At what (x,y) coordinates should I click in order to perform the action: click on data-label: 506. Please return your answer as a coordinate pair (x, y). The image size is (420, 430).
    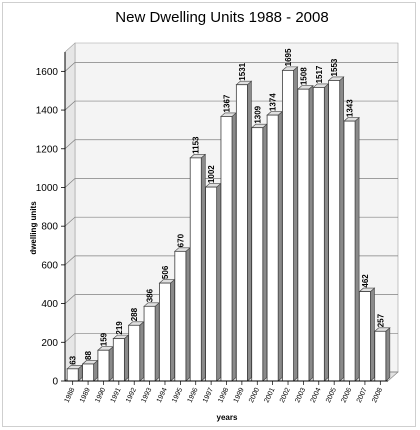
    Looking at the image, I should click on (165, 272).